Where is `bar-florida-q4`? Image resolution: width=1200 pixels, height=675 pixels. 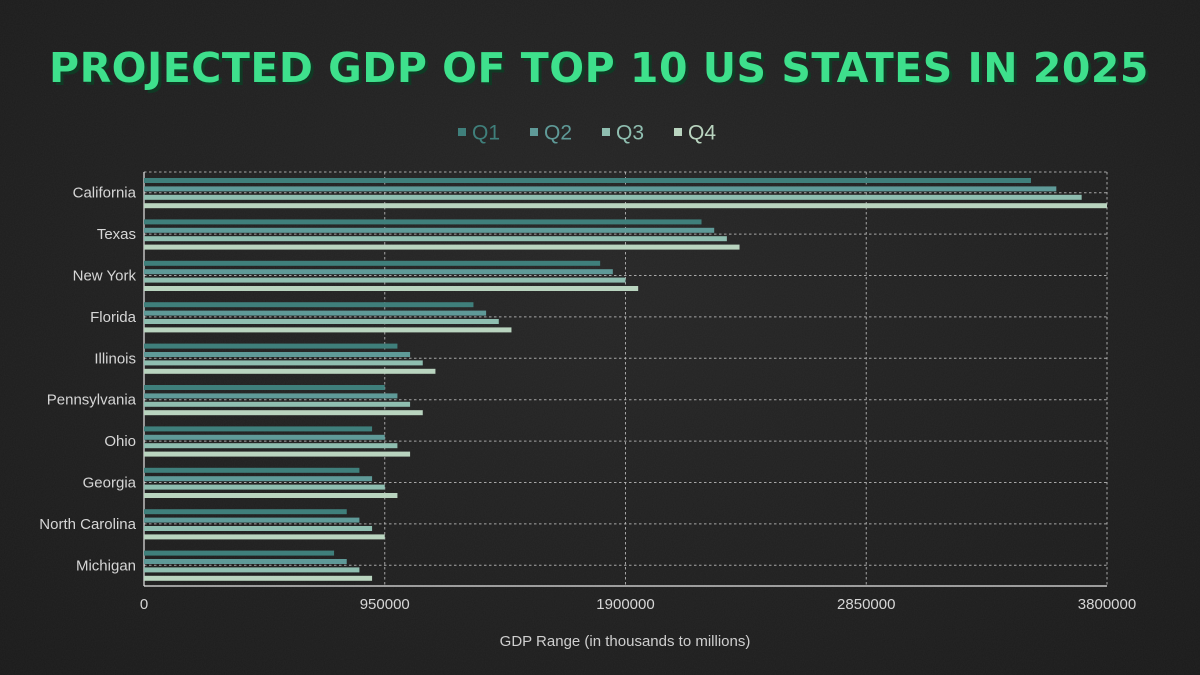
bar-florida-q4 is located at coordinates (328, 330).